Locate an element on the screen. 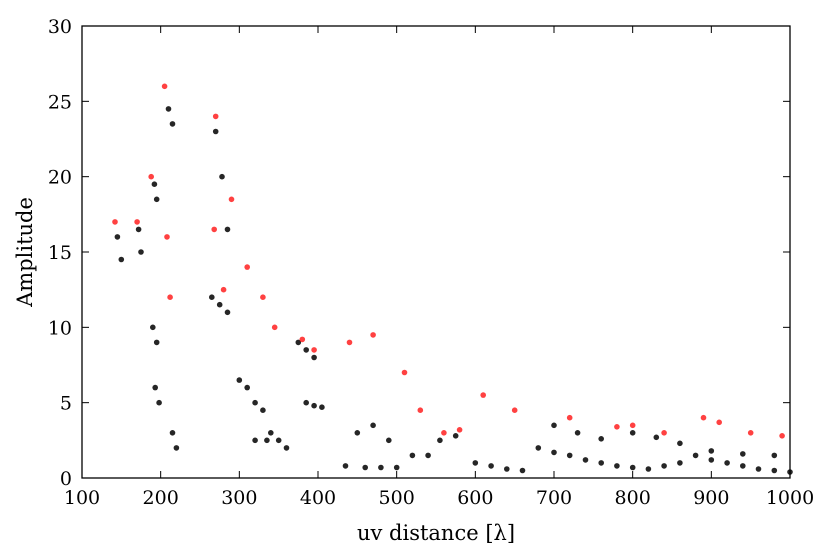 This screenshot has height=560, width=830. x-tick-label: 200 is located at coordinates (161, 498).